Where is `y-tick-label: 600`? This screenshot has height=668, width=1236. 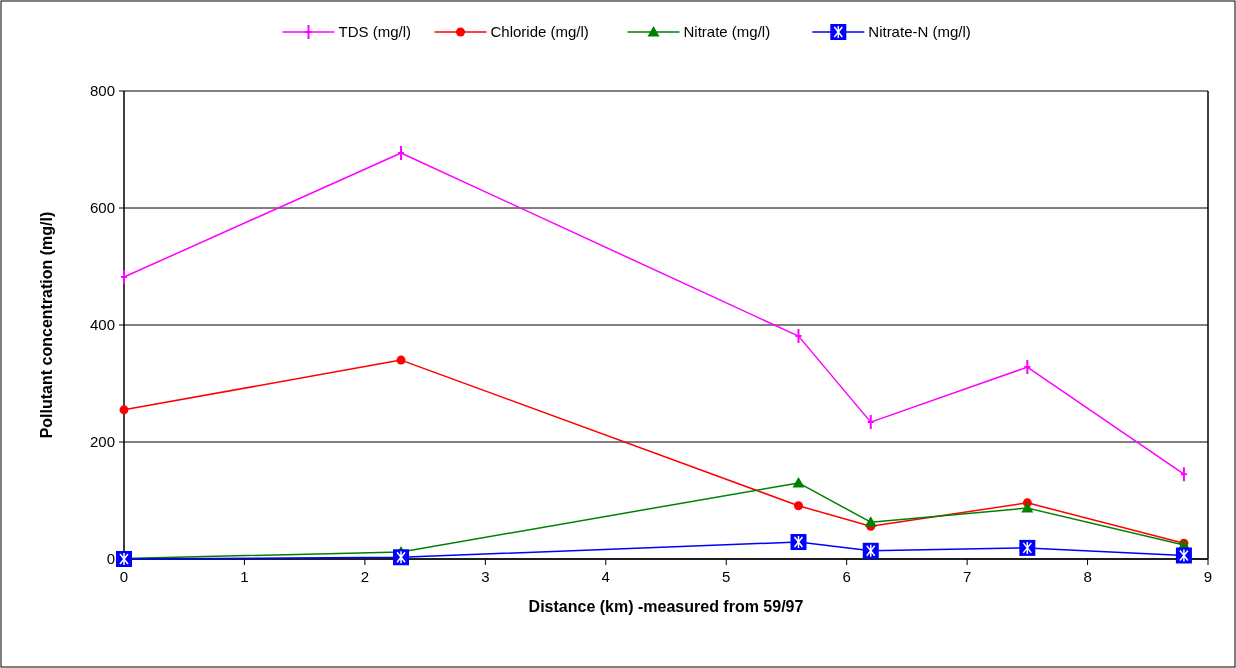 y-tick-label: 600 is located at coordinates (102, 207).